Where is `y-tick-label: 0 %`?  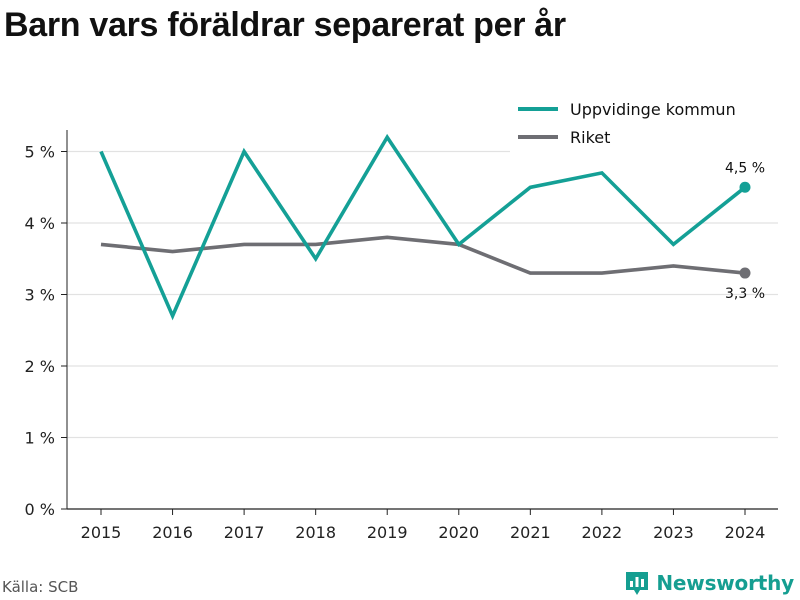 y-tick-label: 0 % is located at coordinates (40, 509).